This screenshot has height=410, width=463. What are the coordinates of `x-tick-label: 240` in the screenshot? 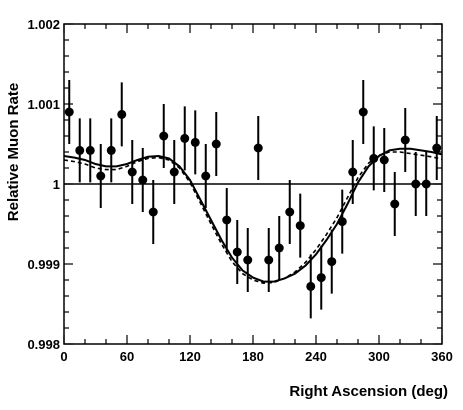 It's located at (316, 356).